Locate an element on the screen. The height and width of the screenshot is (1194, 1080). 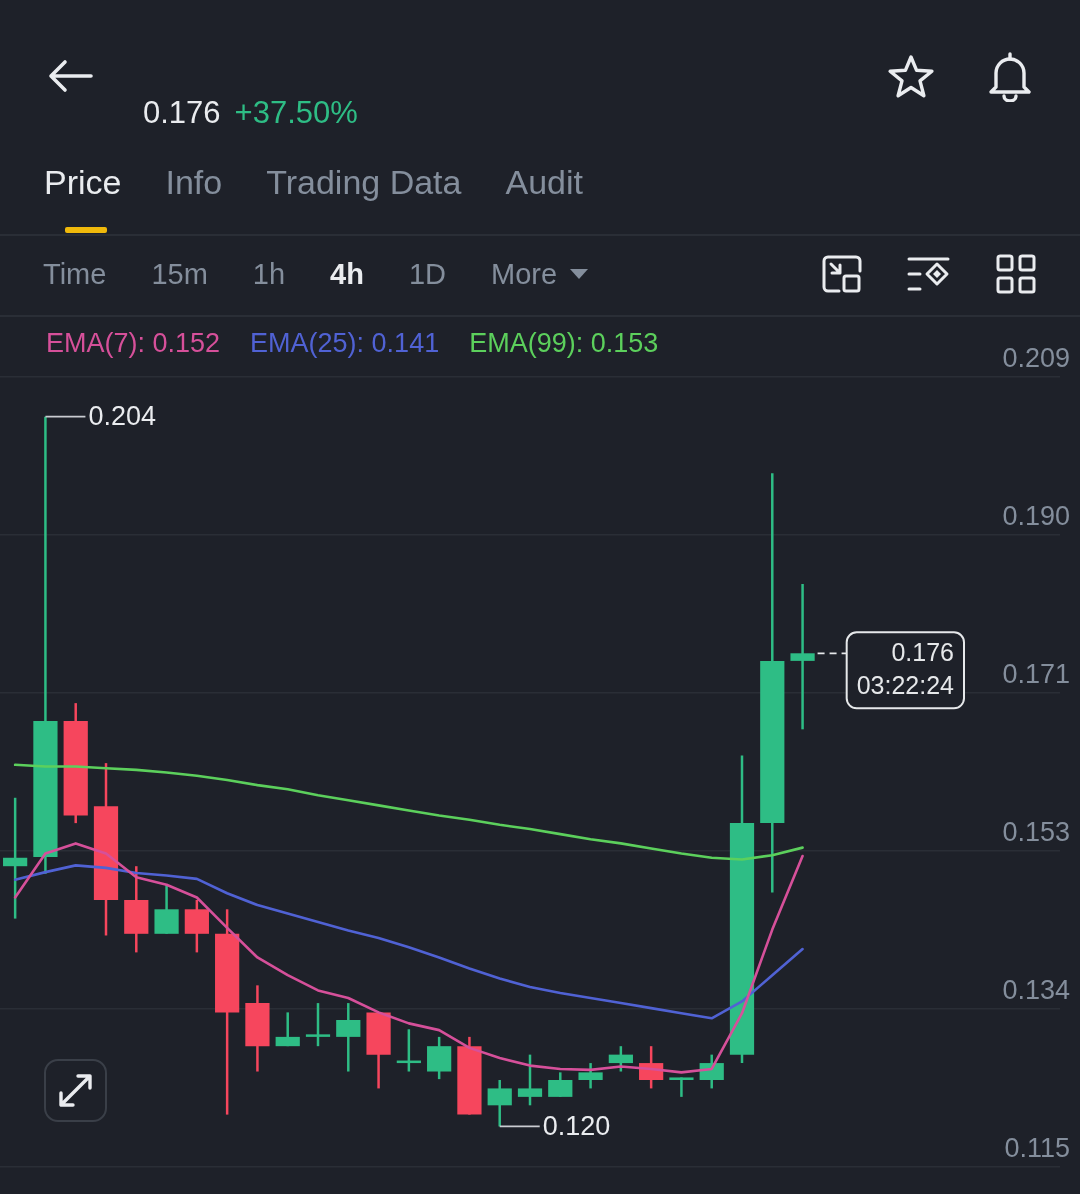
y-tick-label: 0.171 is located at coordinates (1036, 674).